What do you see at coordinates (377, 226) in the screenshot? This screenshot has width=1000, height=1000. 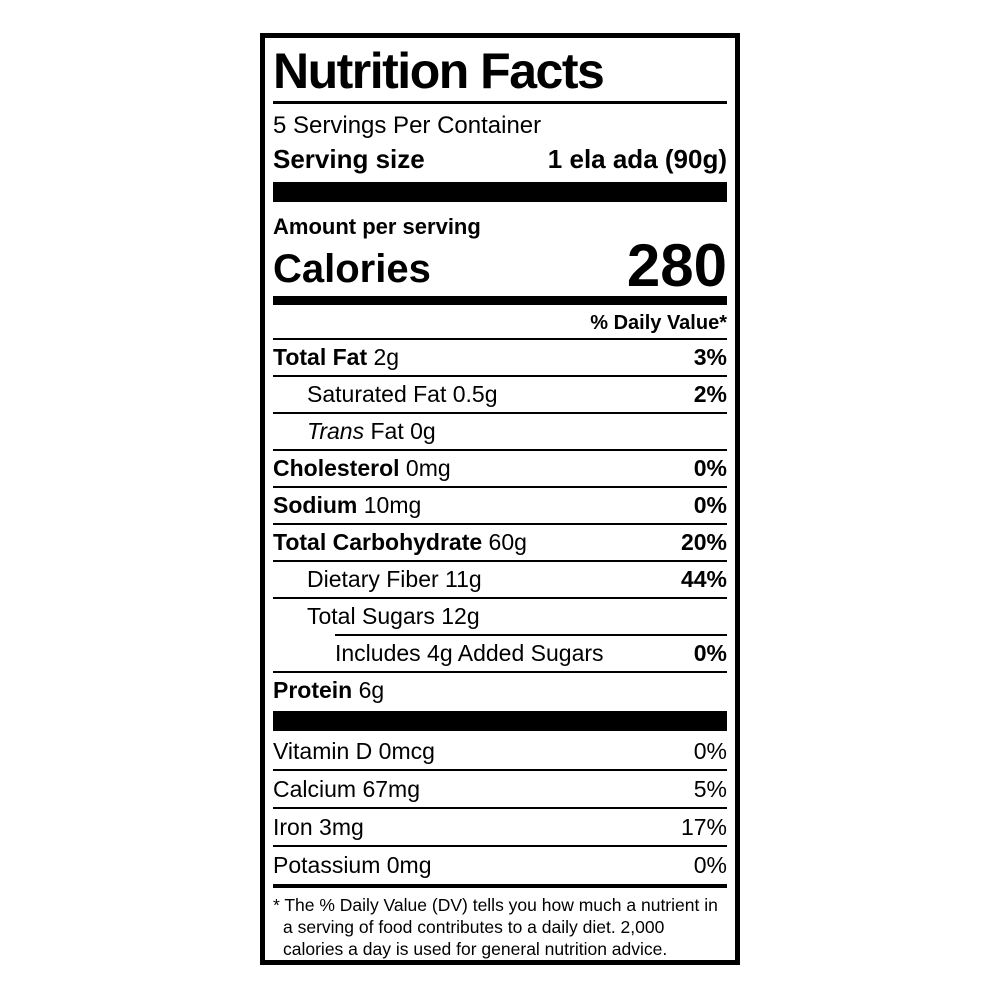 I see `amount-per-serving-label: Amount per serving` at bounding box center [377, 226].